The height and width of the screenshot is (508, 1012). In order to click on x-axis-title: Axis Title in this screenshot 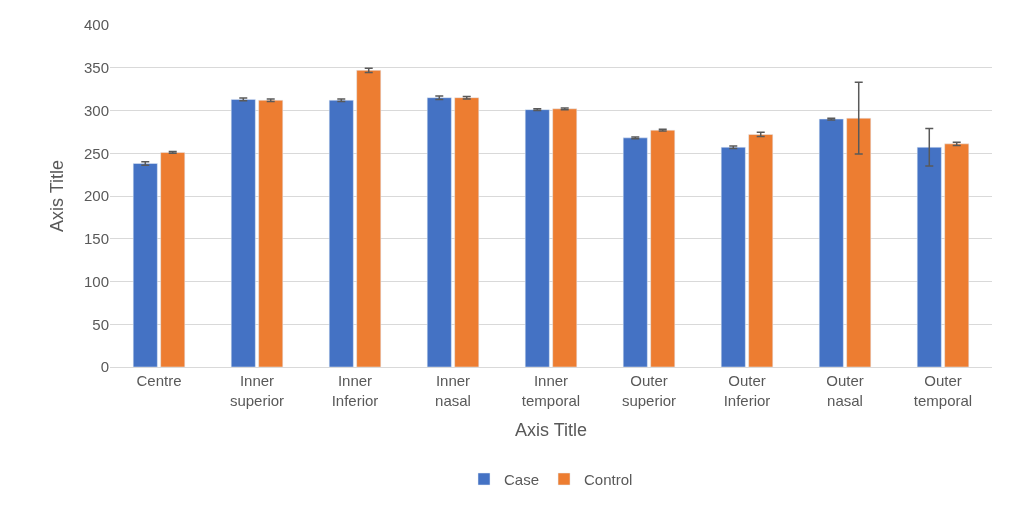, I will do `click(551, 429)`.